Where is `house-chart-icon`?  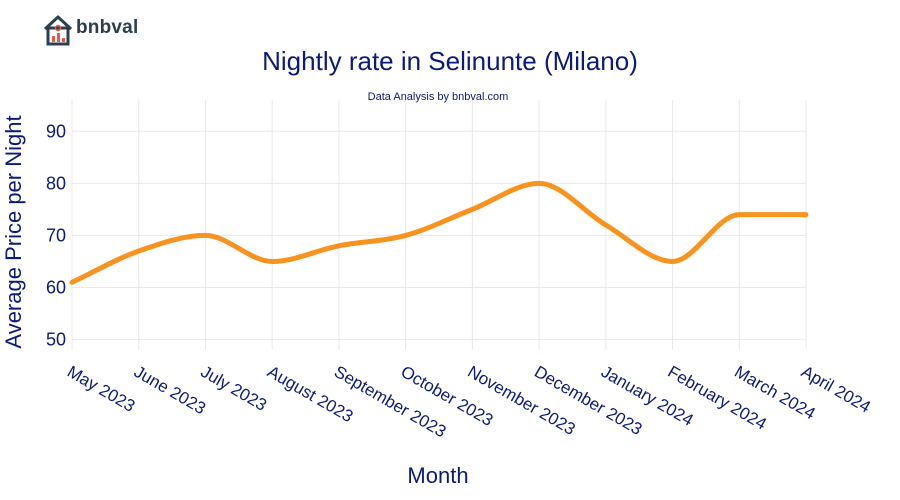 house-chart-icon is located at coordinates (58, 30).